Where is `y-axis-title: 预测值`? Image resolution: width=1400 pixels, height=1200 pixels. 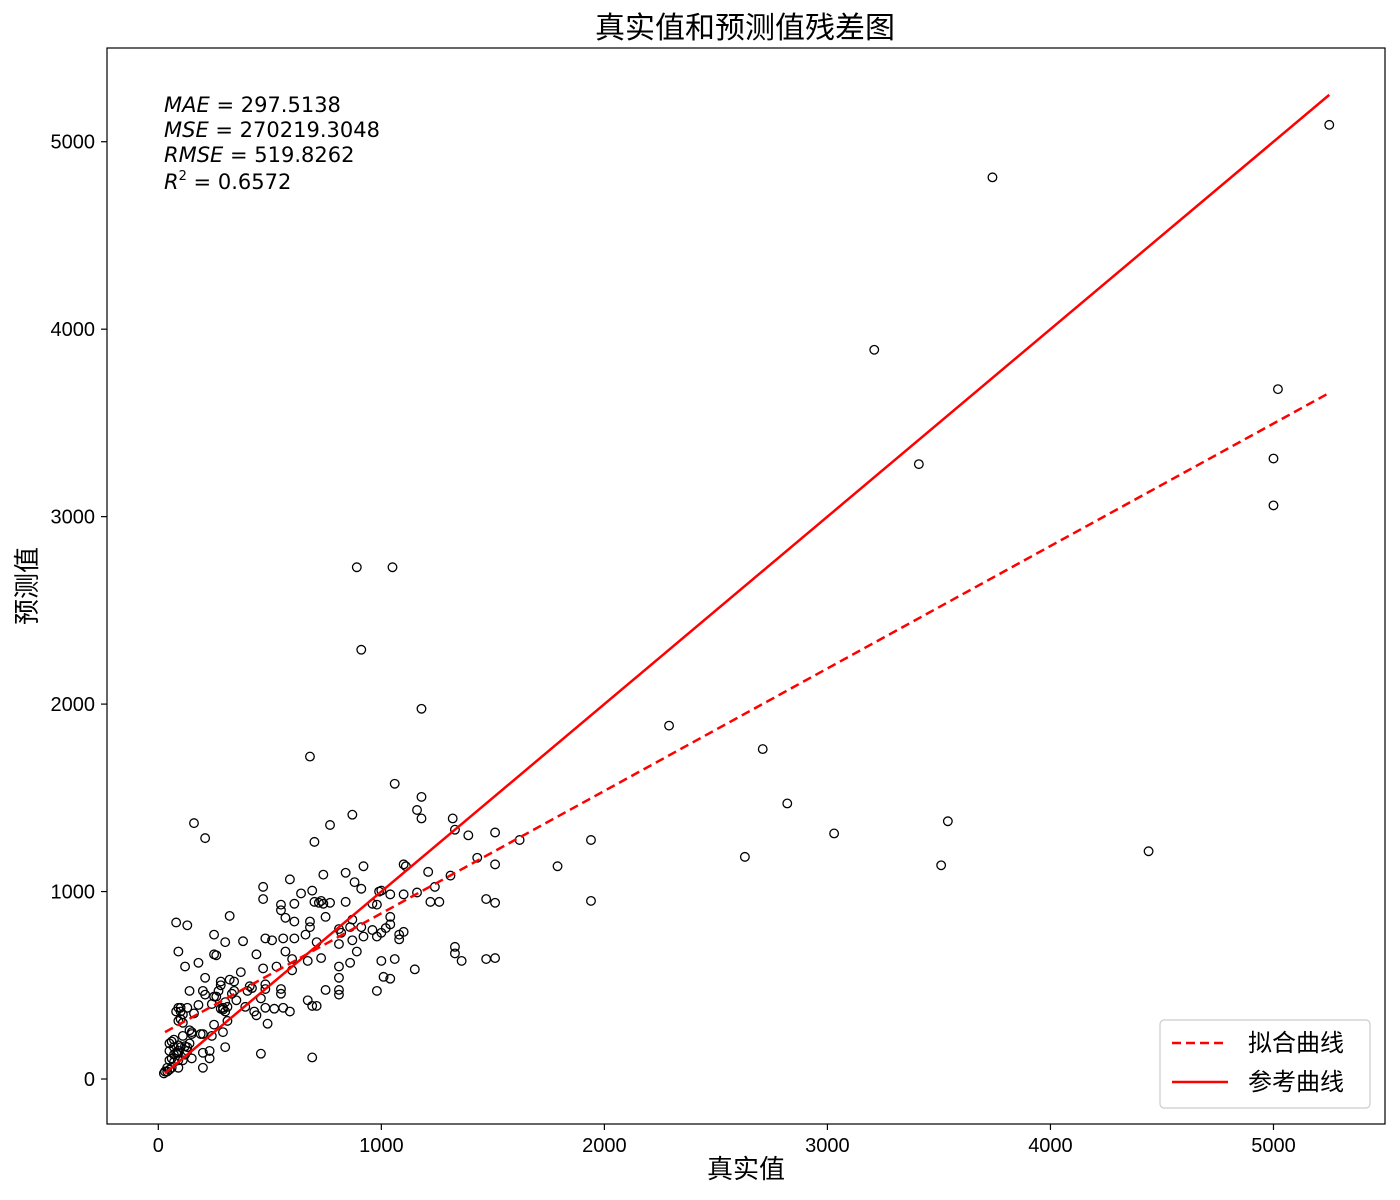
y-axis-title: 预测值 is located at coordinates (28, 586).